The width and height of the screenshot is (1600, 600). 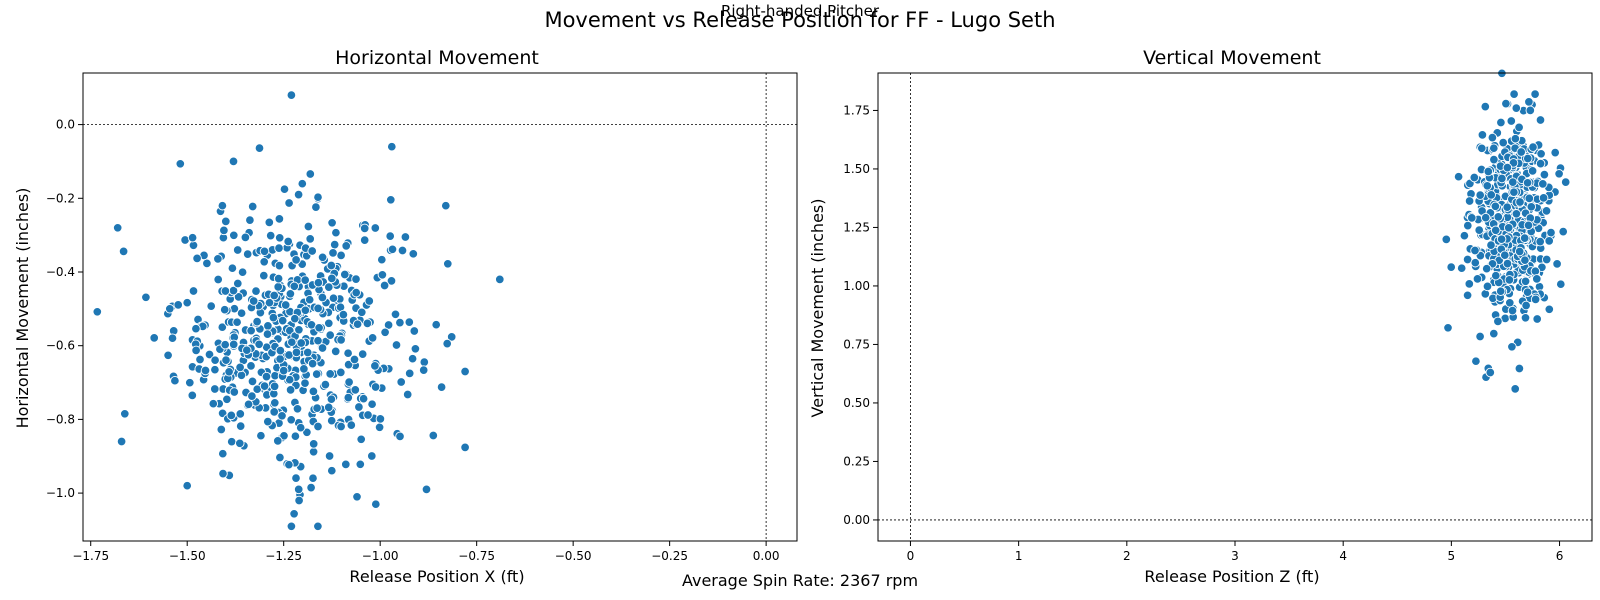 What do you see at coordinates (60, 419) in the screenshot?
I see `horizontal-movement-ytick-label: −0.8` at bounding box center [60, 419].